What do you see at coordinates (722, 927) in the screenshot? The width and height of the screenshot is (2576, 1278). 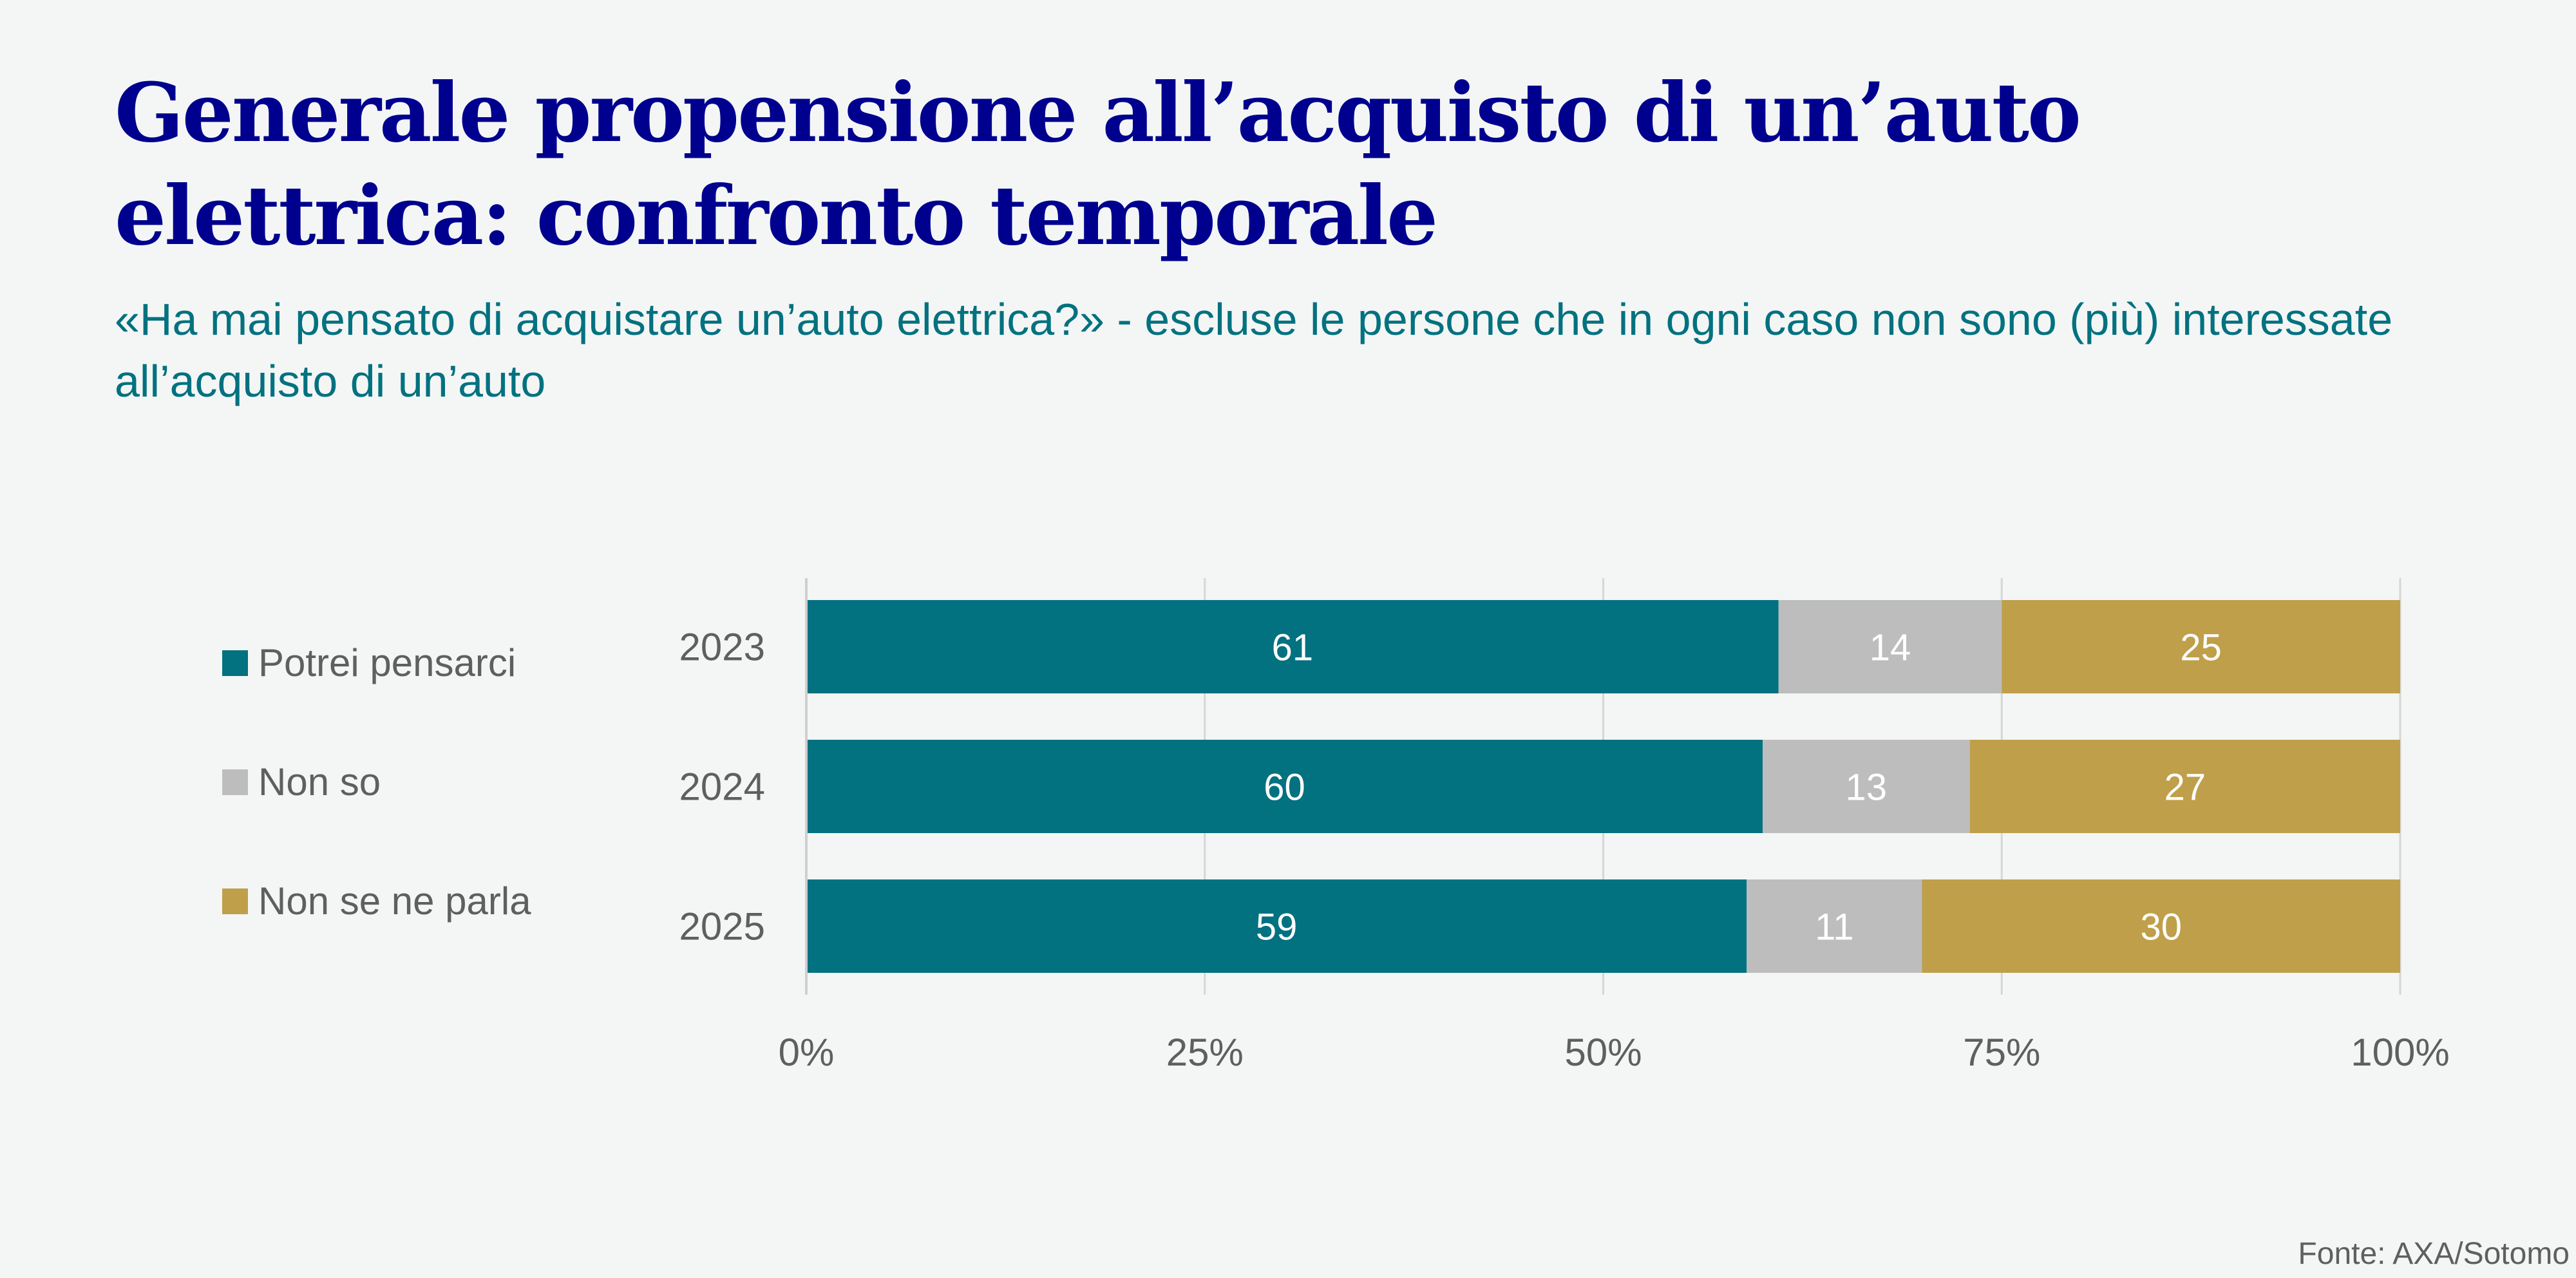 I see `category-label-2025: 2025` at bounding box center [722, 927].